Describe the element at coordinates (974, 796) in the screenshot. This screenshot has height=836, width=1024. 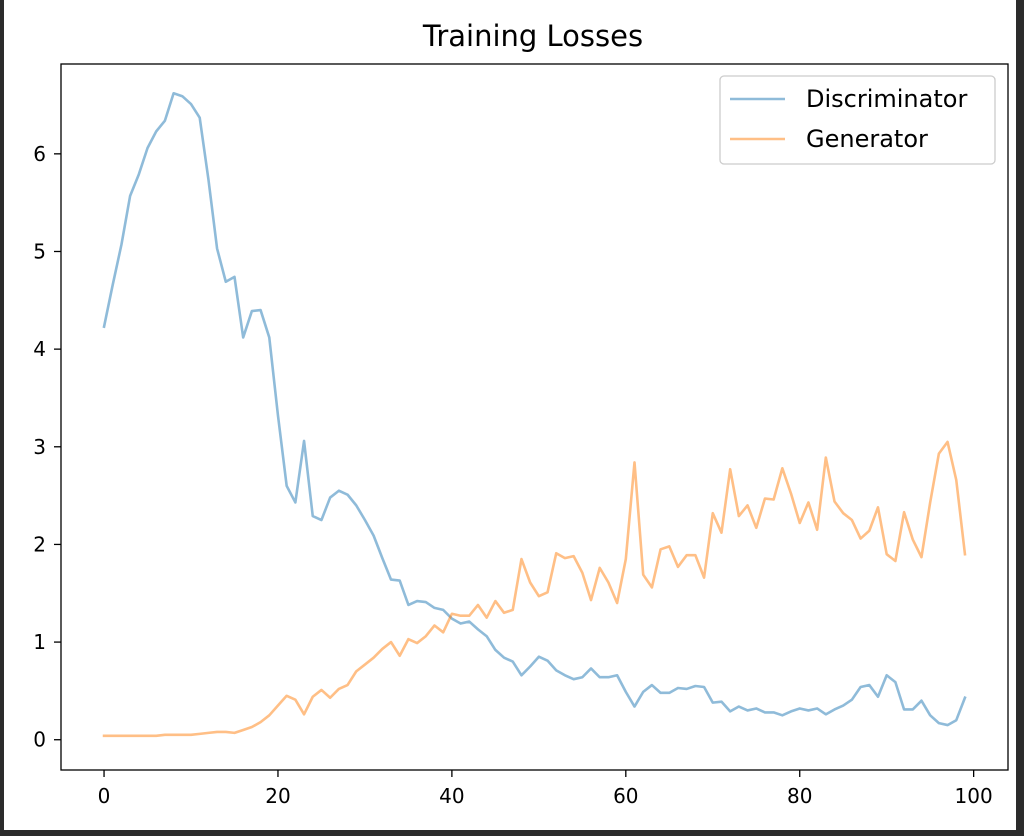
I see `x-tick-label: 100` at that location.